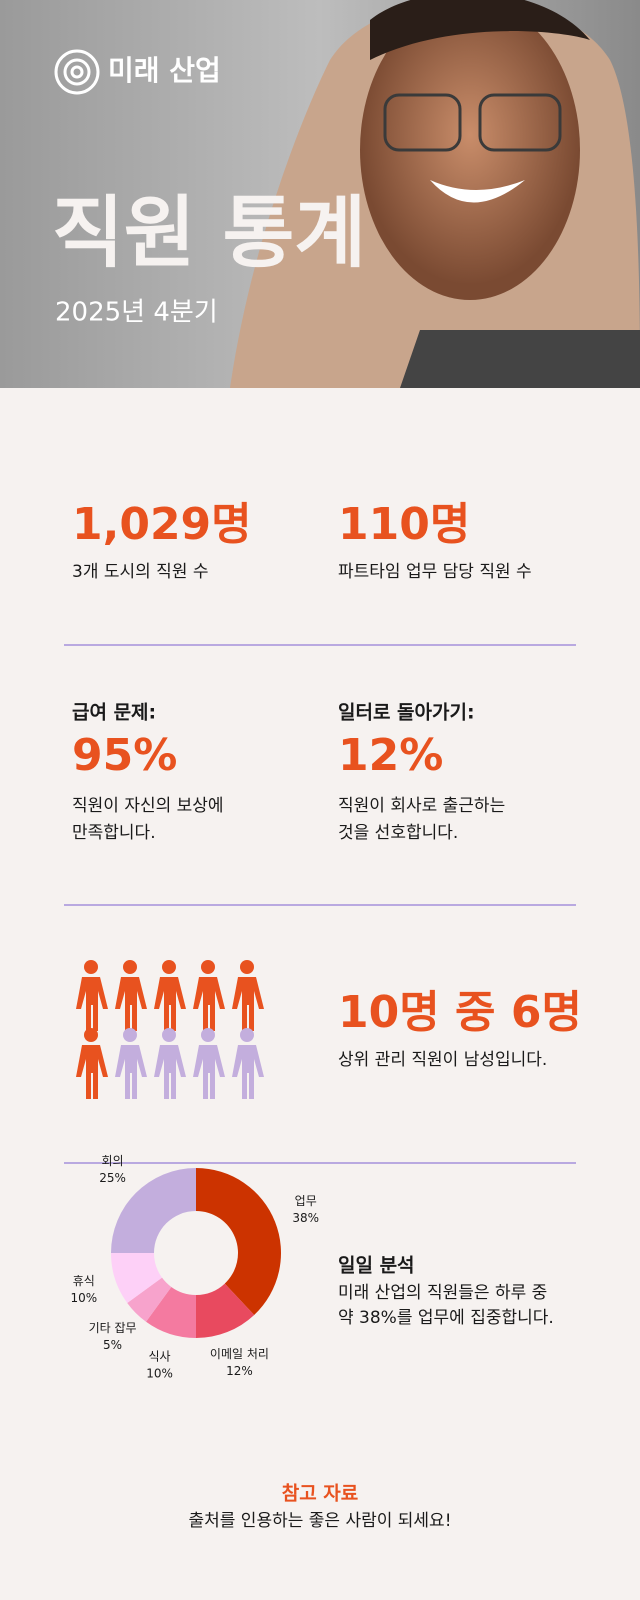 This screenshot has height=1600, width=640. Describe the element at coordinates (136, 313) in the screenshot. I see `subtitle: 2025년 4분기` at that location.